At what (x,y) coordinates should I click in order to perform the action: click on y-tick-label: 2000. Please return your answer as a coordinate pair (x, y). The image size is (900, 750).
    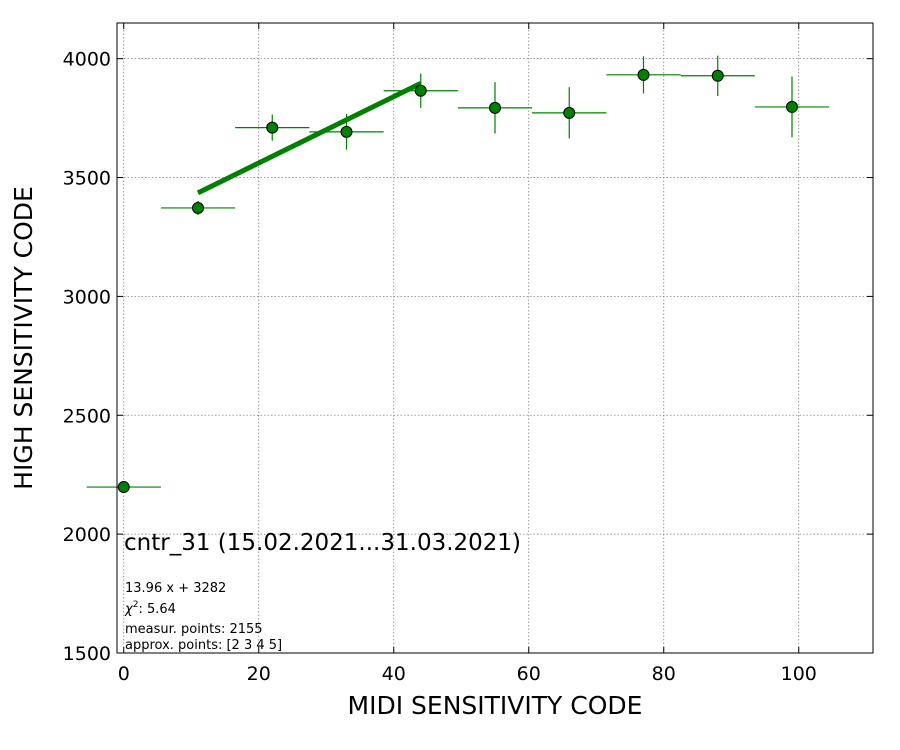
    Looking at the image, I should click on (87, 535).